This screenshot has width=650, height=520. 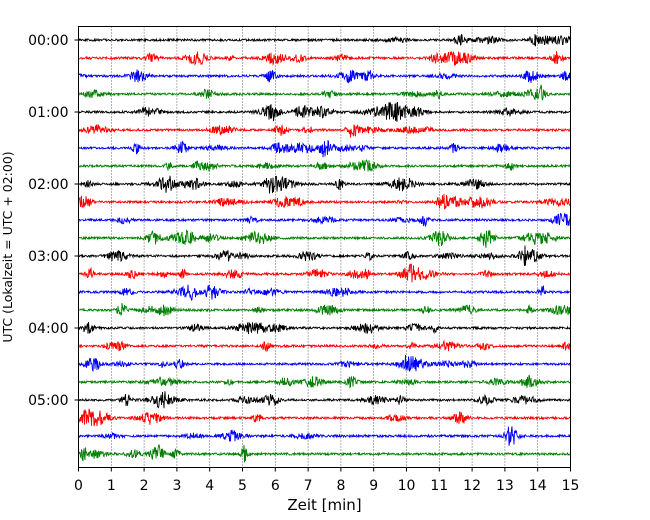 What do you see at coordinates (275, 486) in the screenshot?
I see `x-tick-label: 6` at bounding box center [275, 486].